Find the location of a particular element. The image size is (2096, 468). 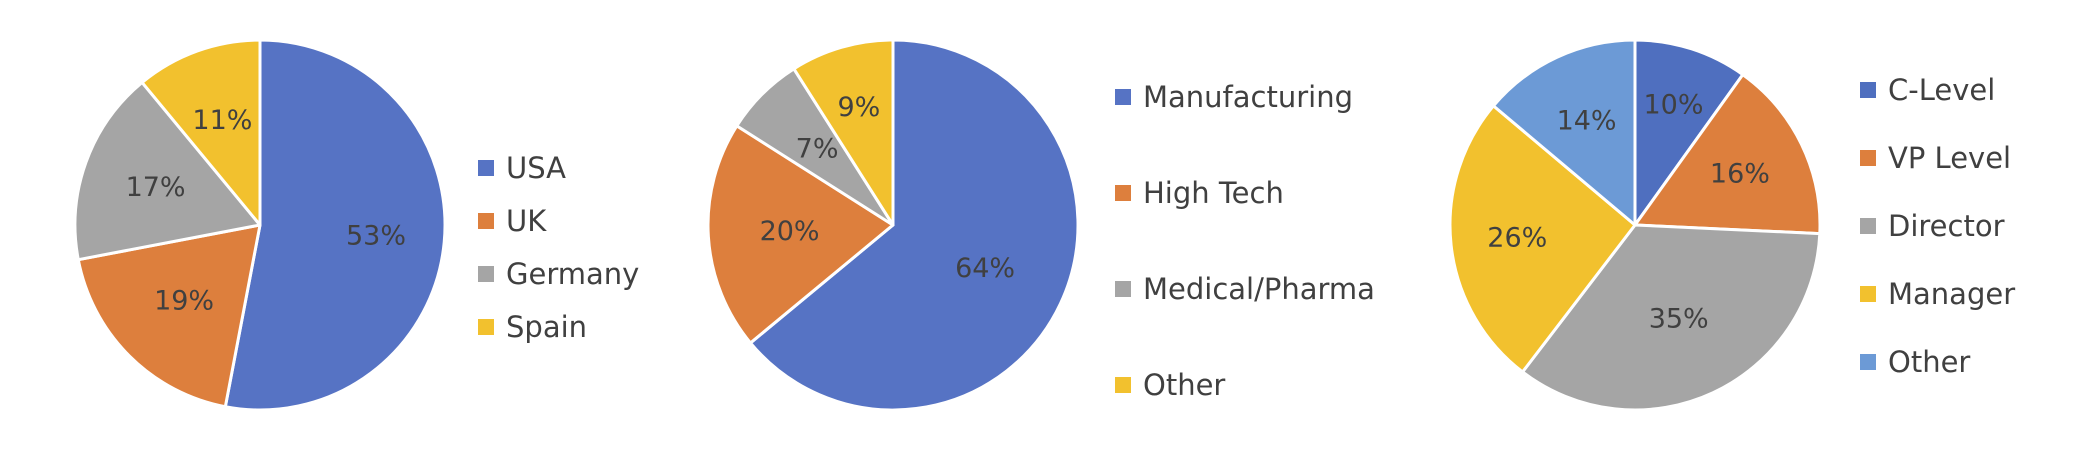

legend-item-c-level: C-Level is located at coordinates (1927, 90).